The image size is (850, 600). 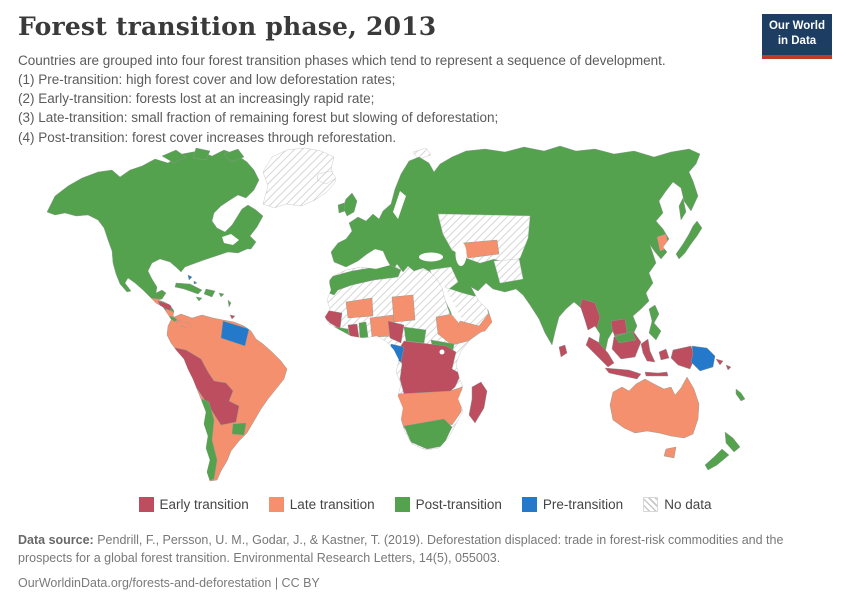 What do you see at coordinates (740, 395) in the screenshot?
I see `region-vanuatu` at bounding box center [740, 395].